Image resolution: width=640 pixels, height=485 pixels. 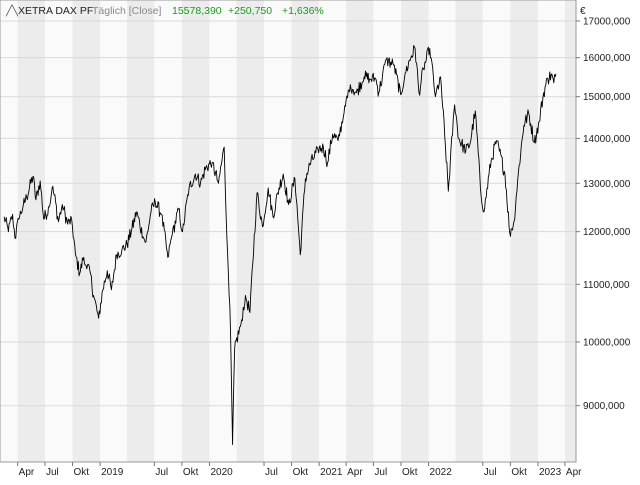 I want to click on x-tick-label: 2023, so click(x=550, y=472).